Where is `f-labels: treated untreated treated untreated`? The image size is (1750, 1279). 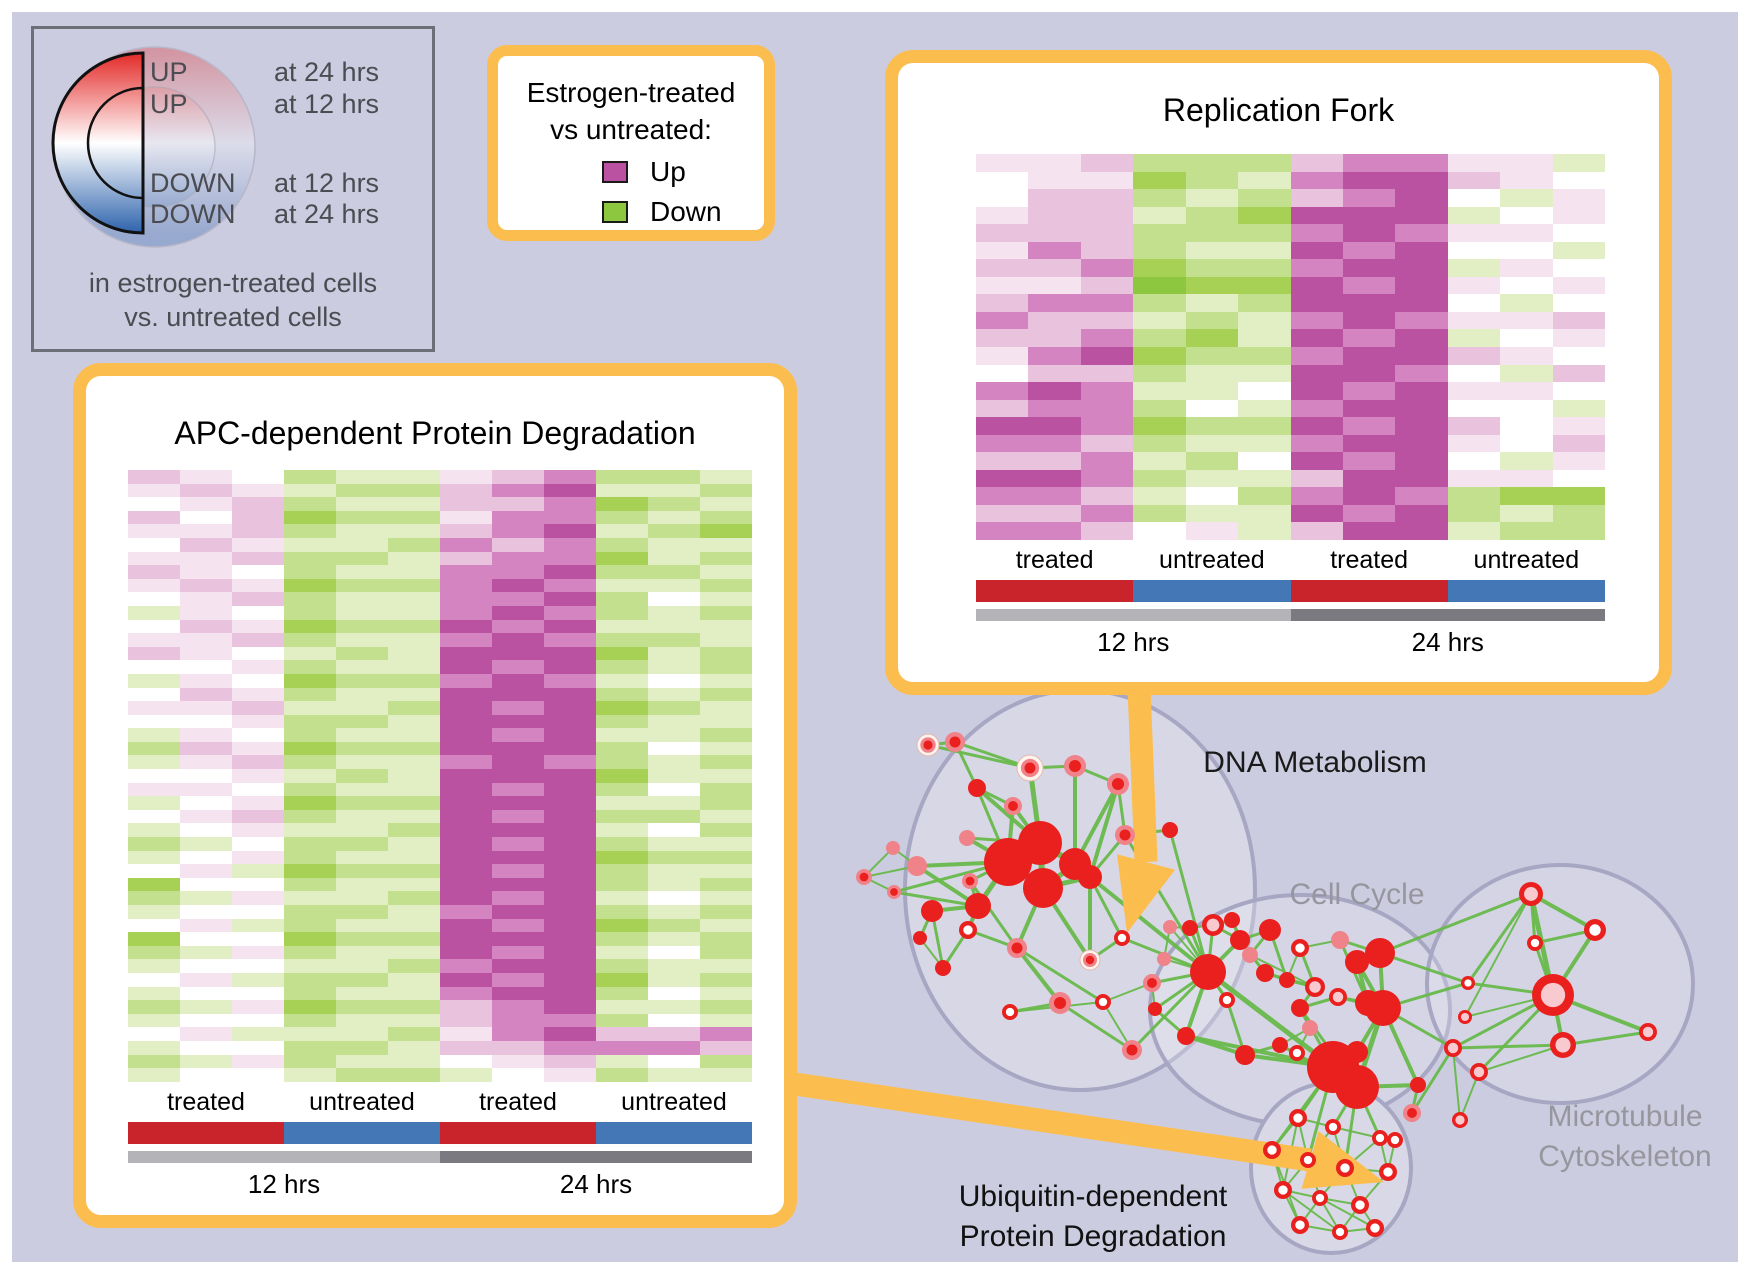
f-labels: treated untreated treated untreated is located at coordinates (1290, 561).